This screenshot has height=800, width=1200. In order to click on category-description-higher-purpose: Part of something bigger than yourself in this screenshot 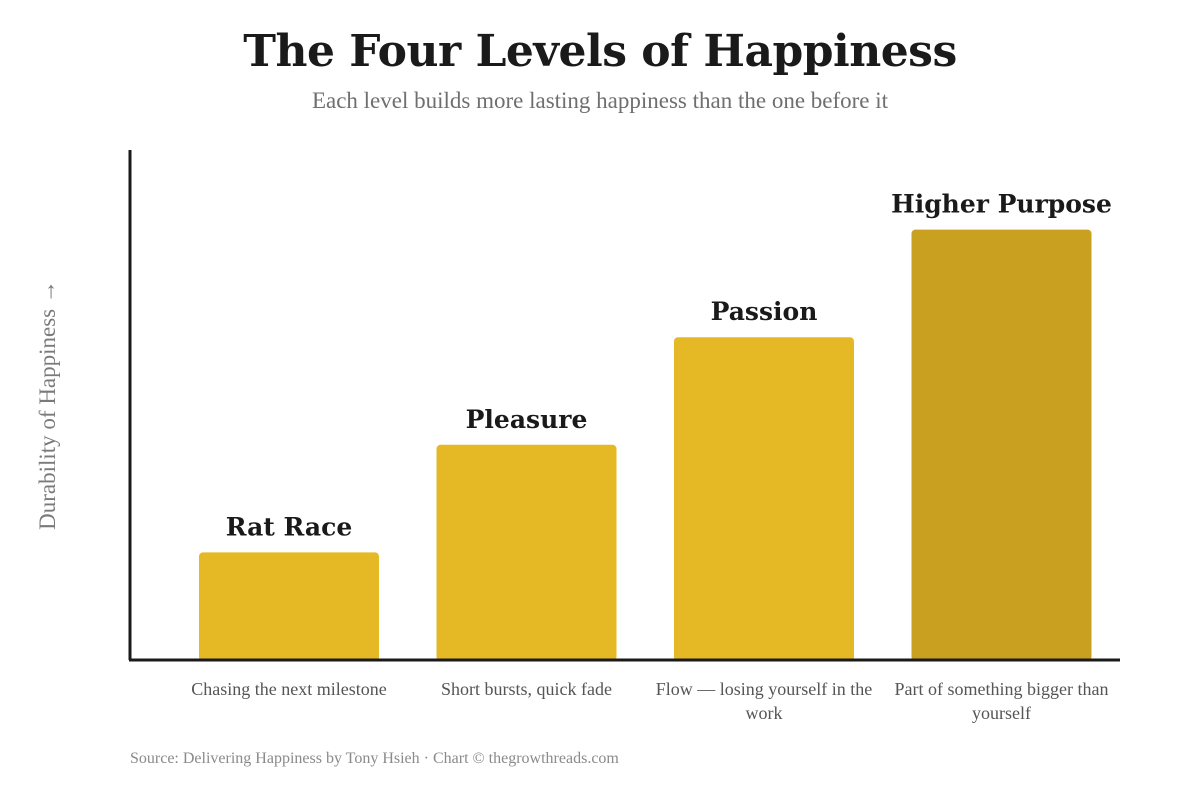, I will do `click(1001, 701)`.